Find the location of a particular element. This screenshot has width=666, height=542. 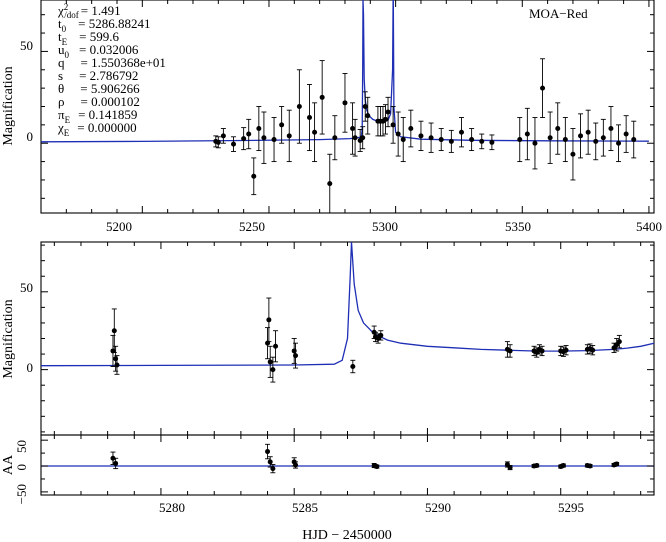

top-xtick-5400: 5400 is located at coordinates (649, 226).